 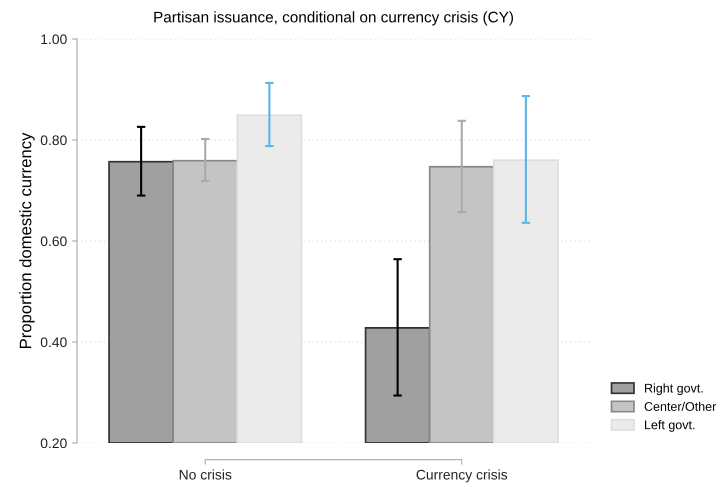 What do you see at coordinates (333, 18) in the screenshot?
I see `chart-title: Partisan issuance, conditional on currency crisis (CY)` at bounding box center [333, 18].